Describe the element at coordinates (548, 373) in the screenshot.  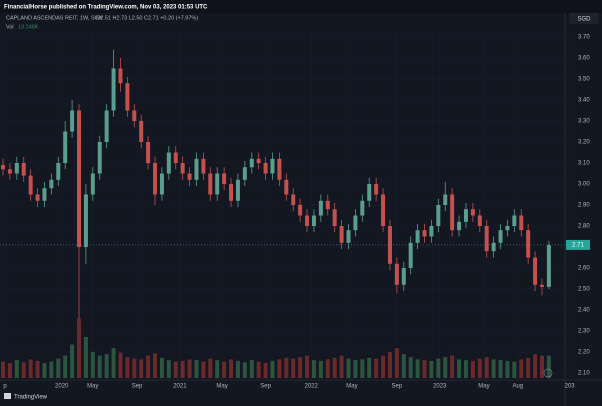
I see `info-icon` at that location.